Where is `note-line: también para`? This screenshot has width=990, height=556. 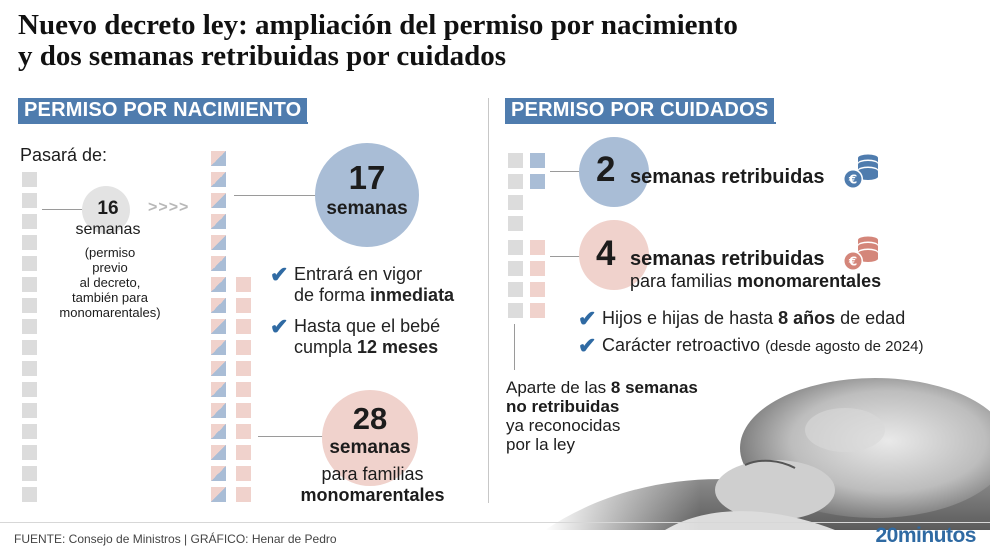
note-line: también para is located at coordinates (110, 297).